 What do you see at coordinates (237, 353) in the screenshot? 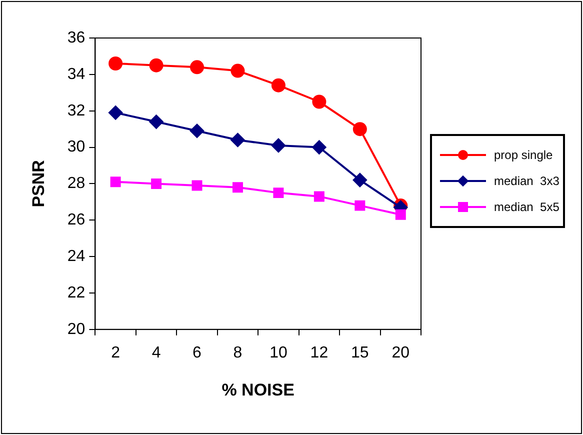
I see `x-tick-label: 8` at bounding box center [237, 353].